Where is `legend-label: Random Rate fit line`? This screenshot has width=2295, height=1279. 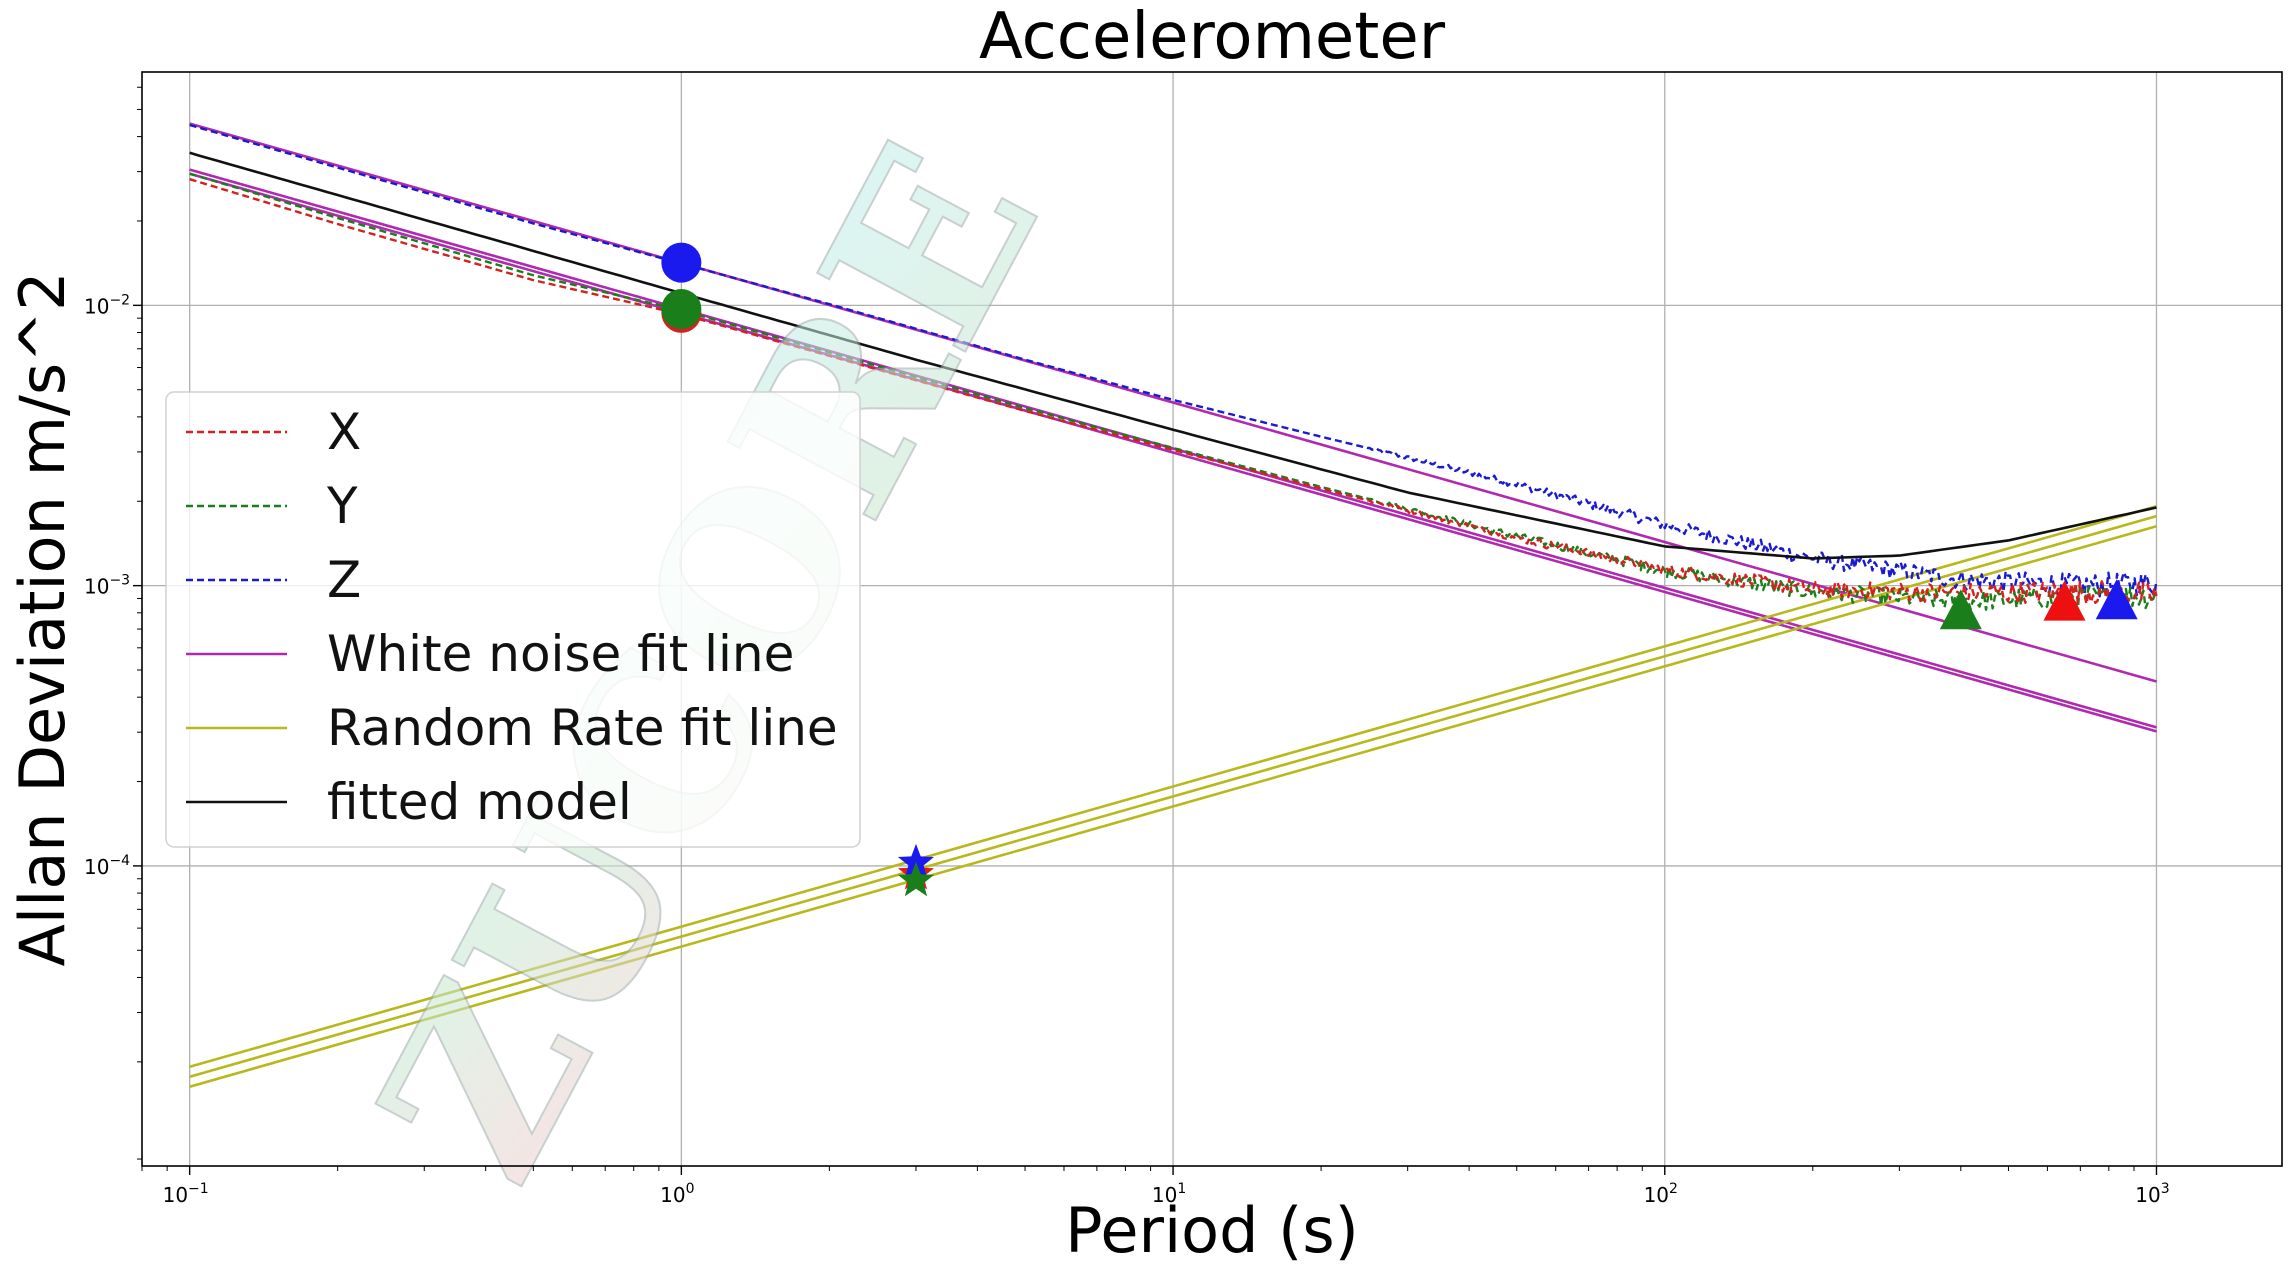 legend-label: Random Rate fit line is located at coordinates (582, 728).